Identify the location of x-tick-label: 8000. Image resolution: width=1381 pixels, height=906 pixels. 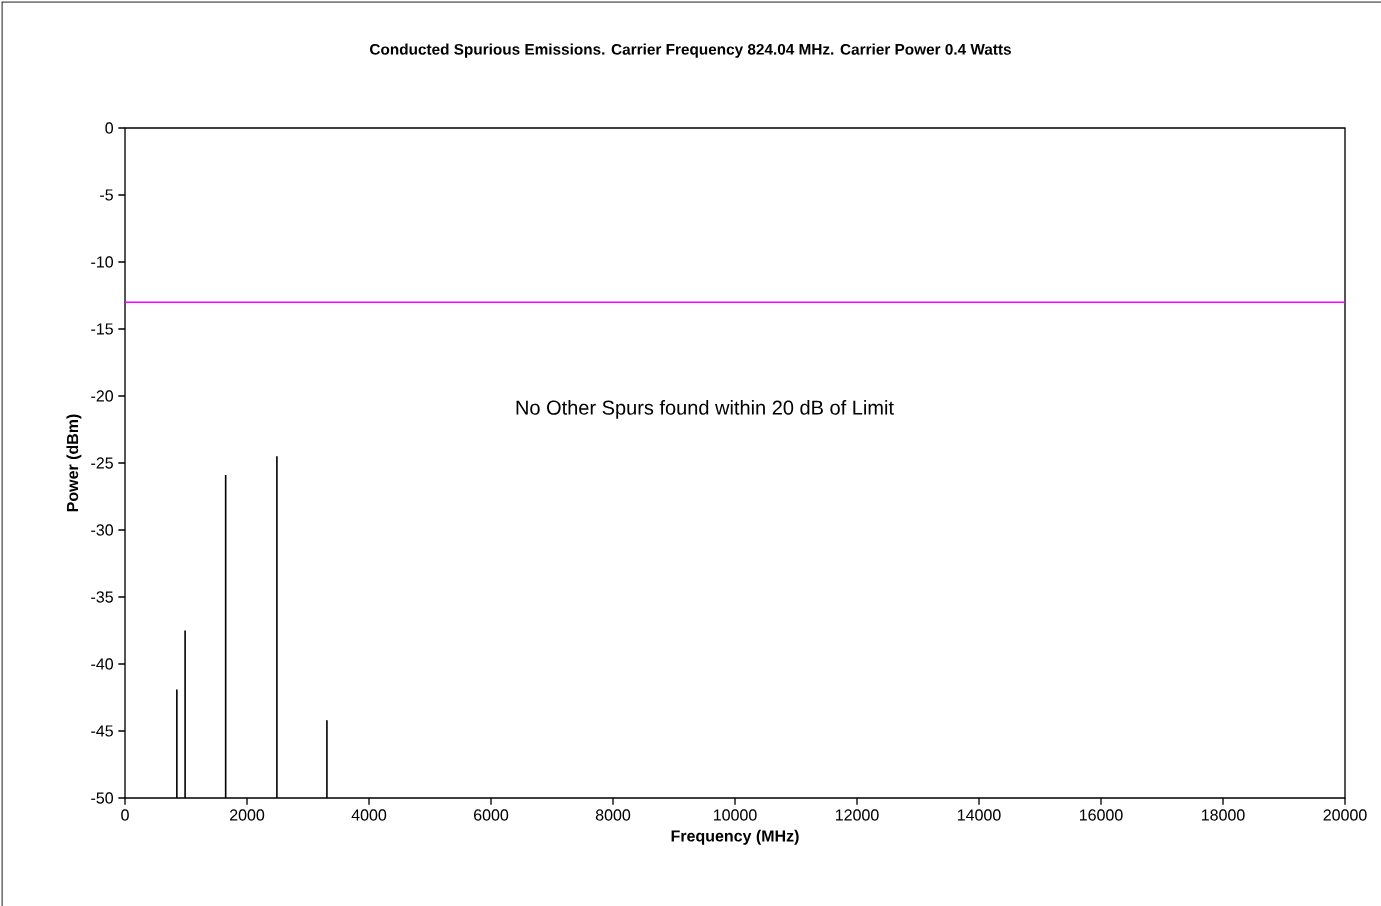
(613, 815).